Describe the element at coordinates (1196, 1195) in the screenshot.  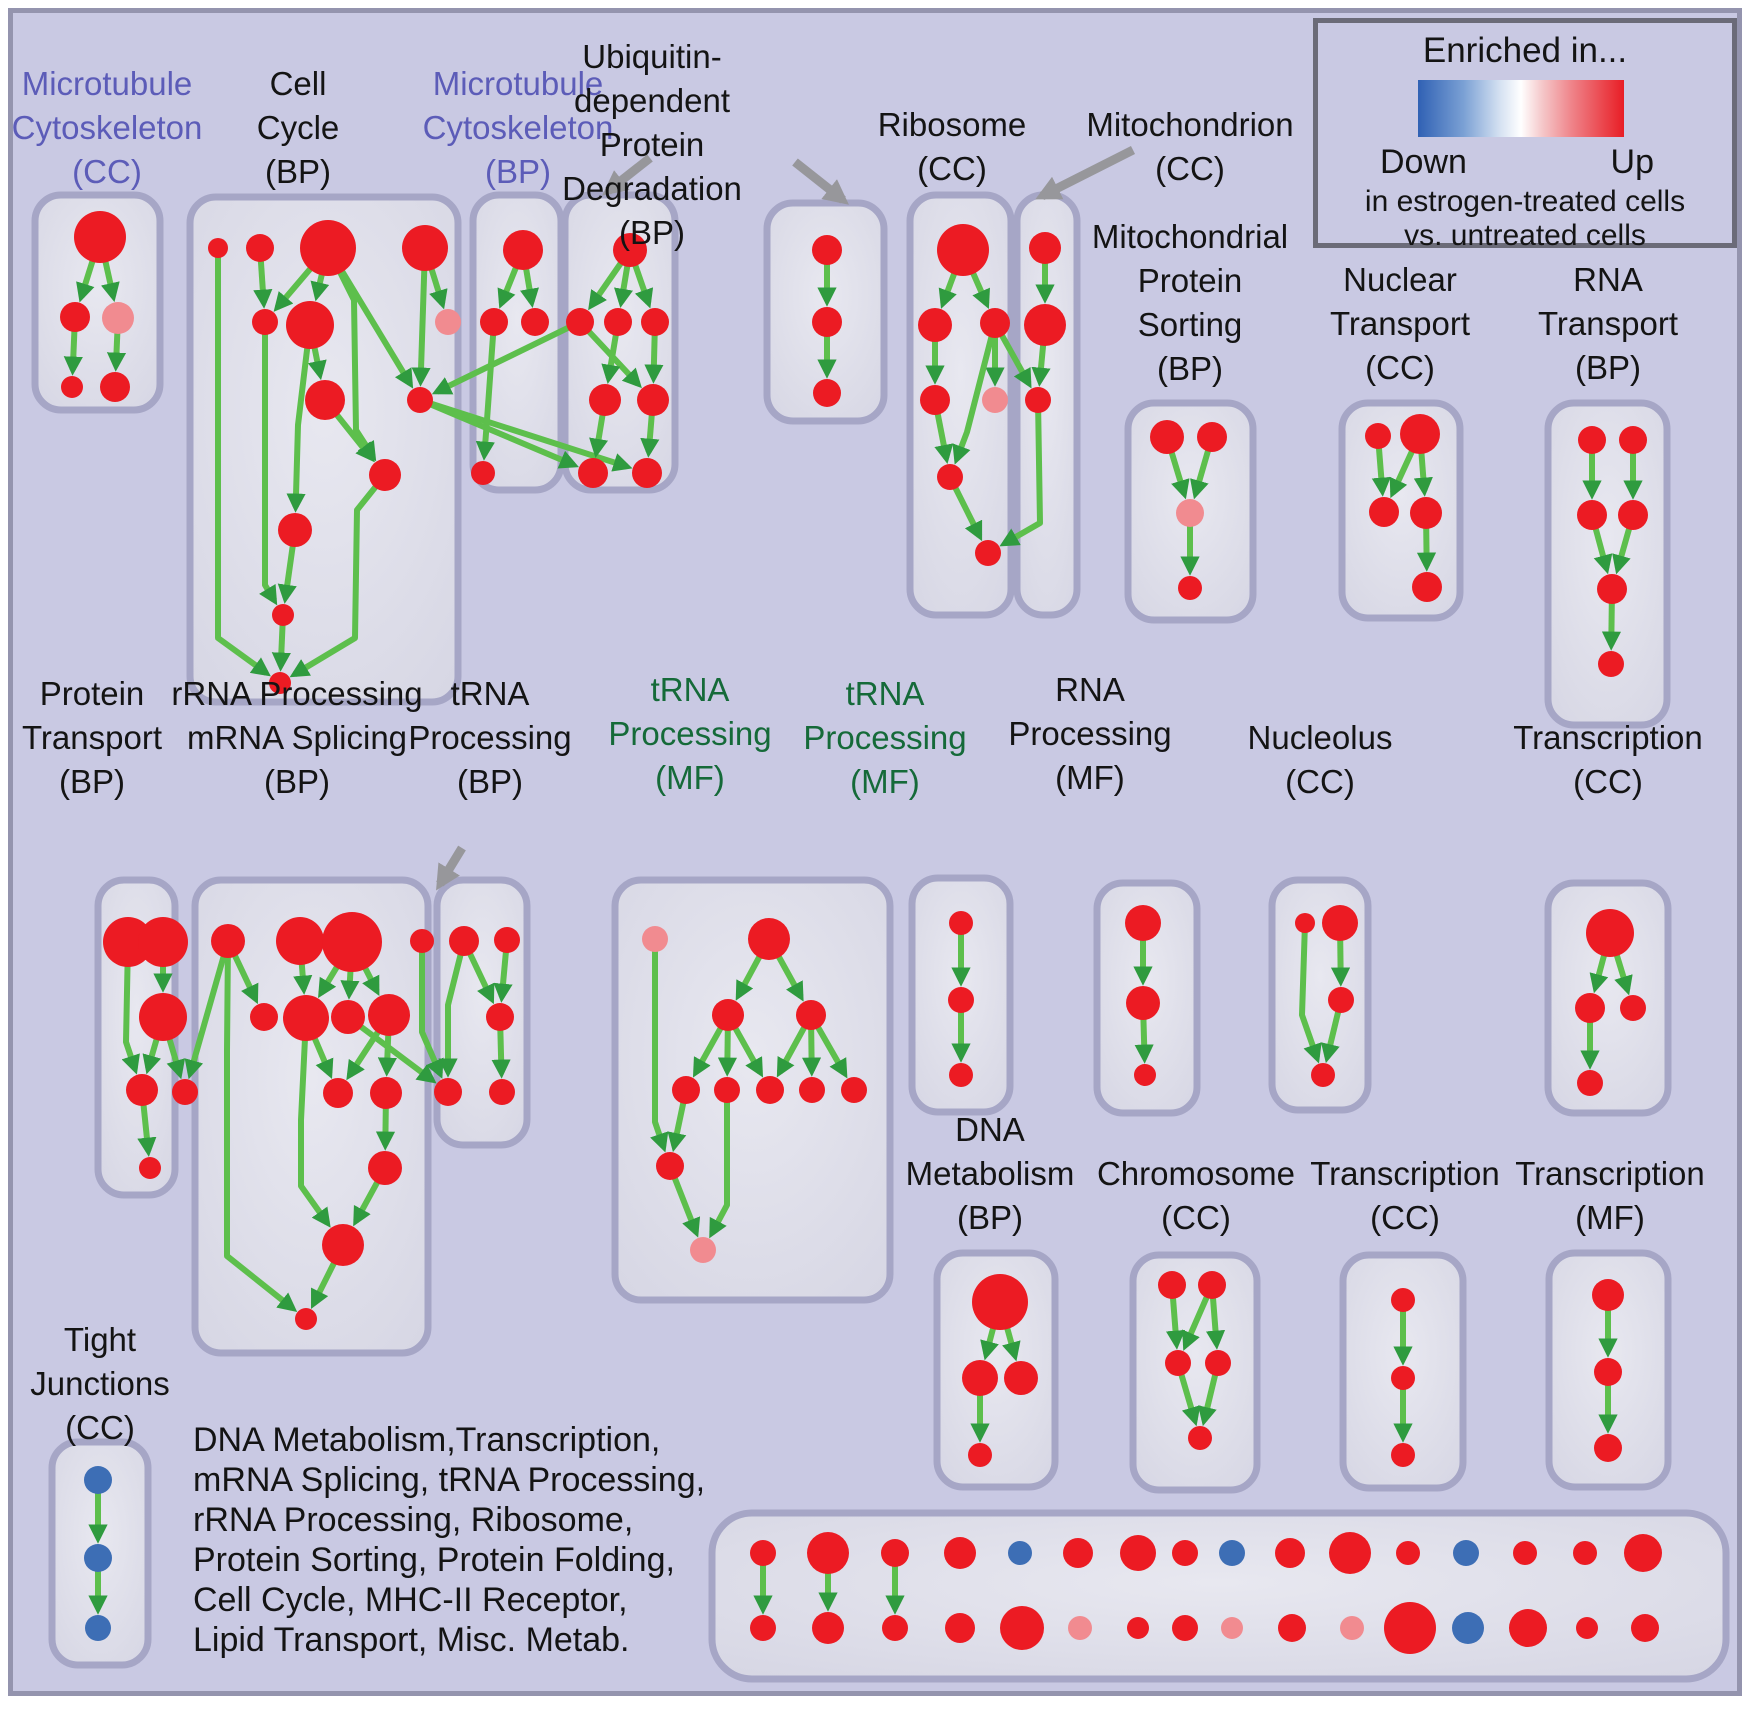
I see `cluster-label: Chromosome (CC)` at that location.